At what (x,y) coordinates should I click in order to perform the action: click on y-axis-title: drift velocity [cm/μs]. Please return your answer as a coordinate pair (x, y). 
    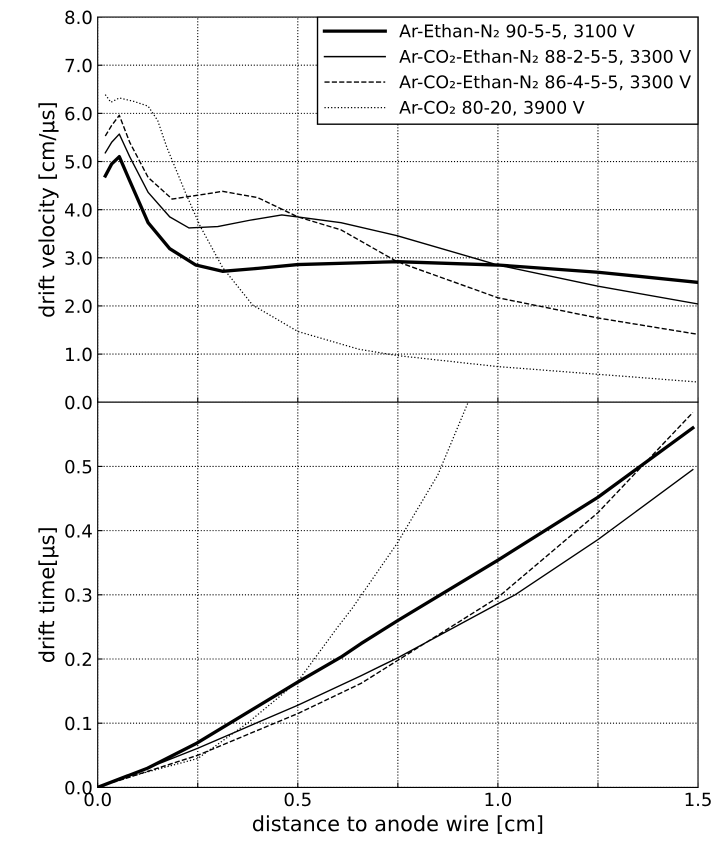
    Looking at the image, I should click on (48, 210).